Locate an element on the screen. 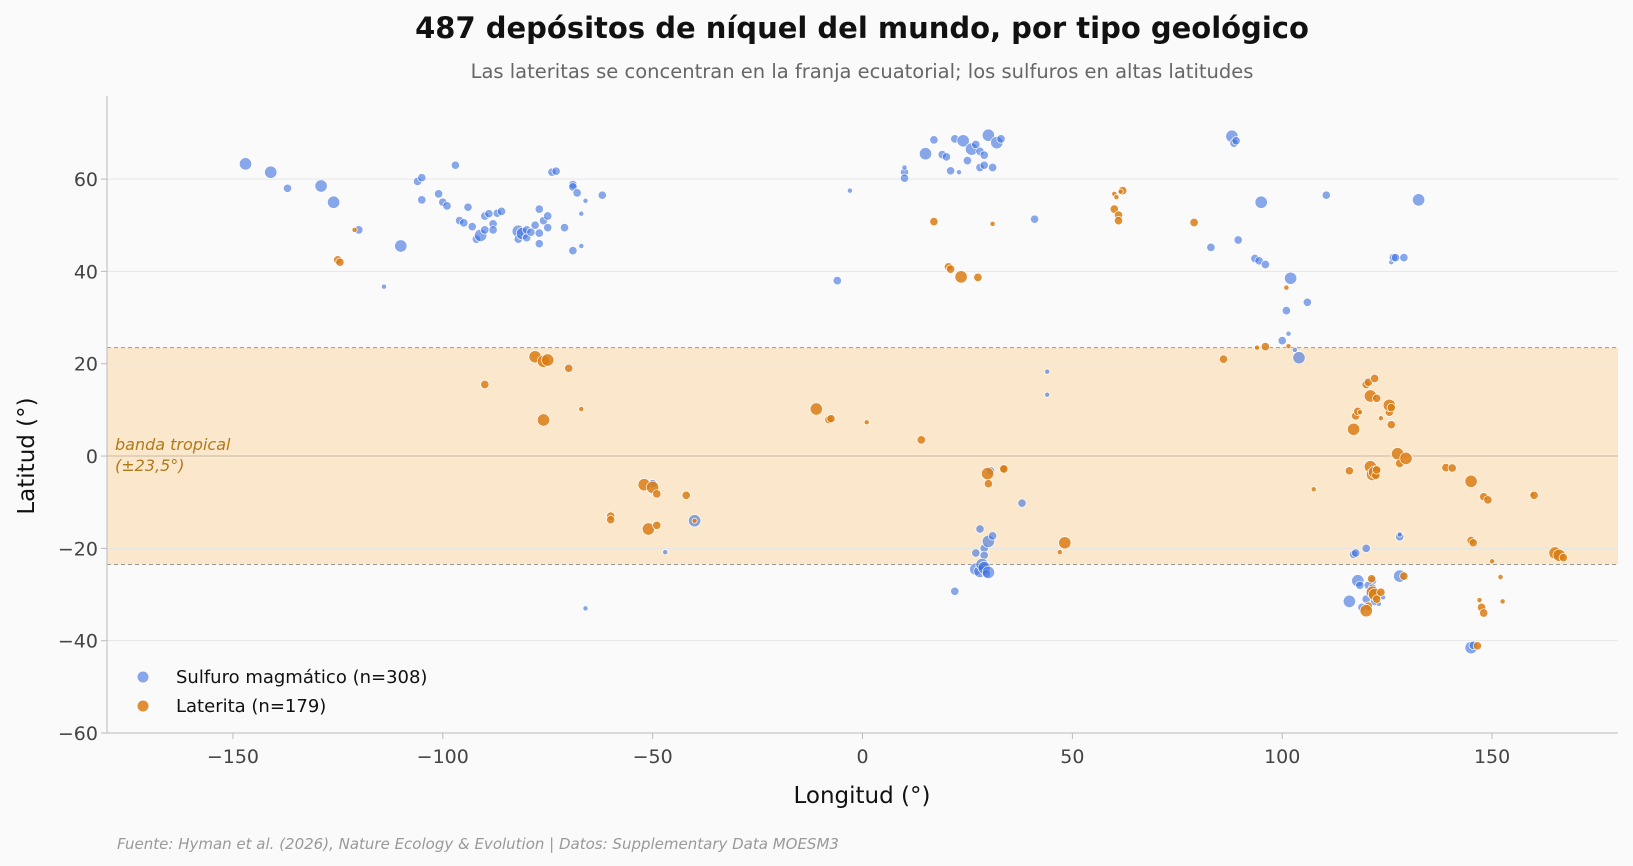  y-tick-label: −60 is located at coordinates (78, 734).